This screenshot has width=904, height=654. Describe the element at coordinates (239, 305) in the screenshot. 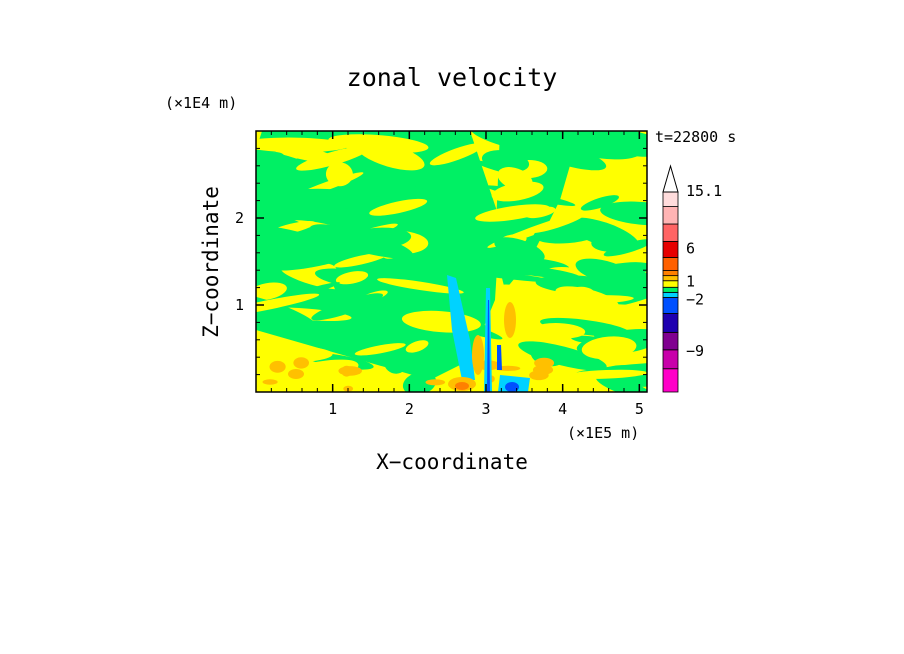

I see `z-tick-label: 1` at that location.